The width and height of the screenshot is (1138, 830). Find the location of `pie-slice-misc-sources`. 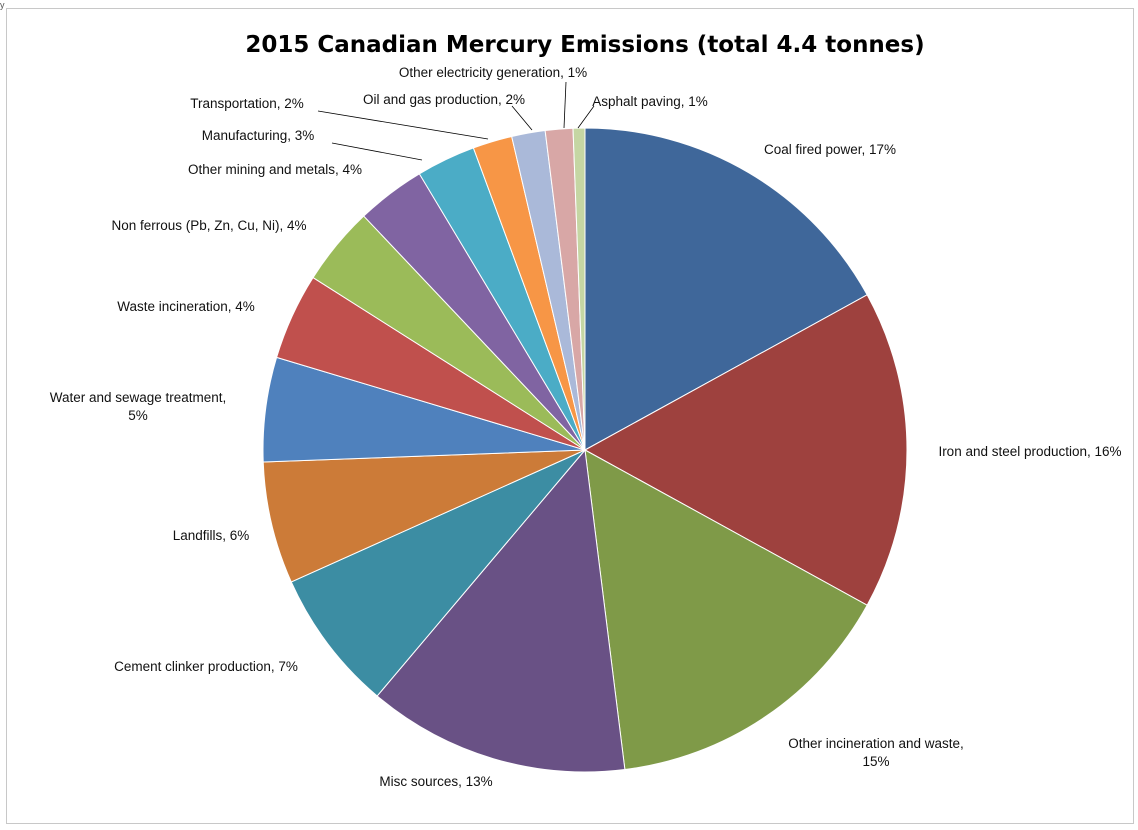

pie-slice-misc-sources is located at coordinates (501, 610).